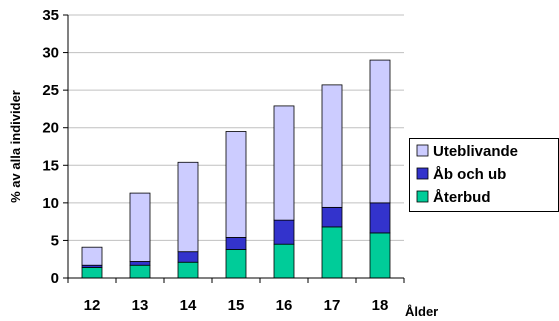  Describe the element at coordinates (421, 311) in the screenshot. I see `x-axis-title: Ålder` at that location.